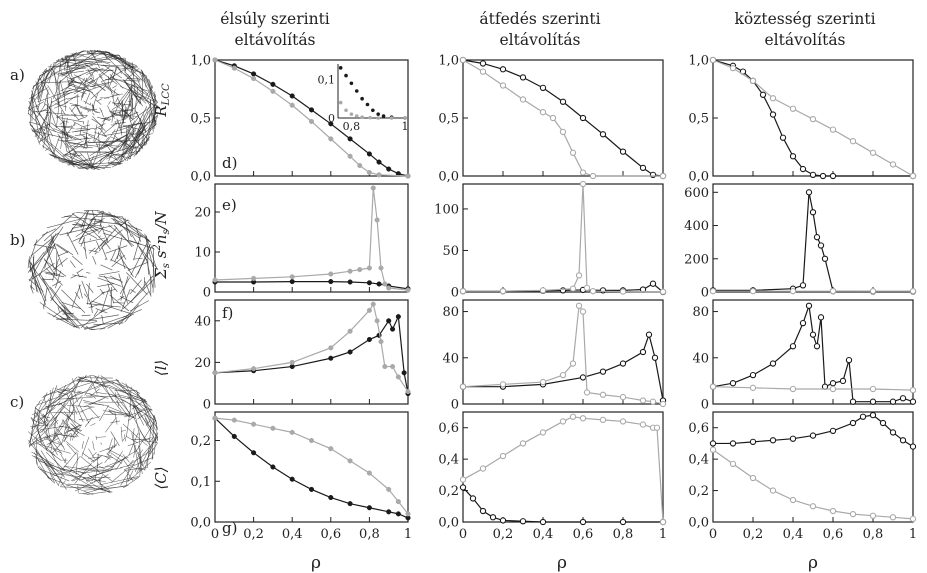  I want to click on panel-letter-e: e), so click(229, 205).